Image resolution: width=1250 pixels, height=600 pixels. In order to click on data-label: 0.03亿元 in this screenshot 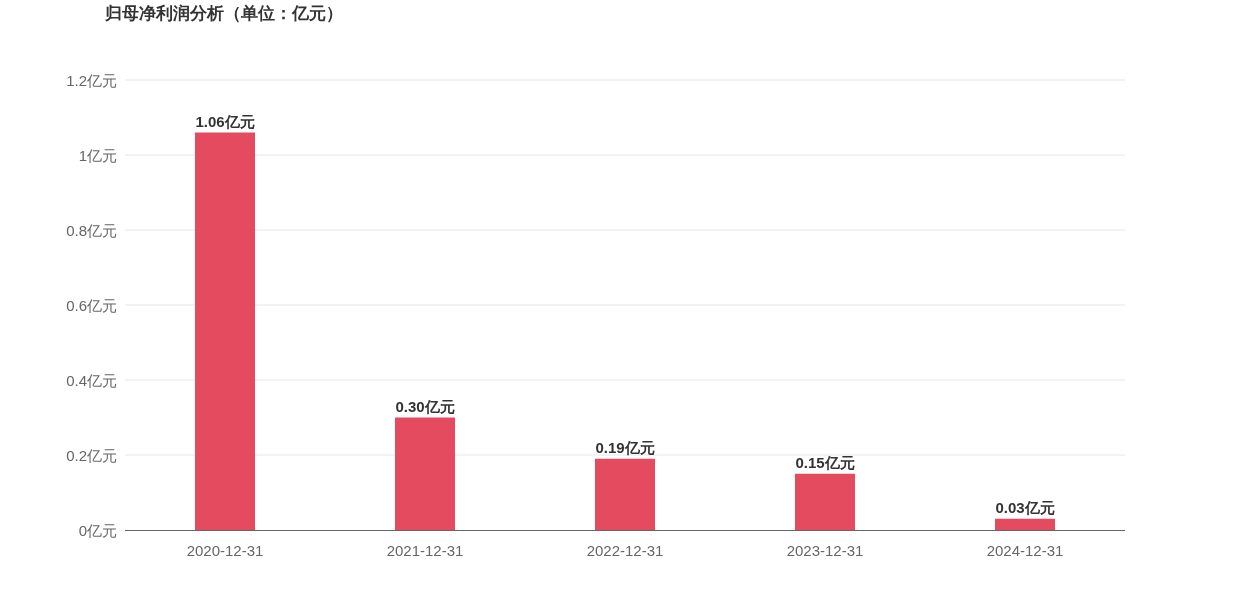, I will do `click(1025, 507)`.